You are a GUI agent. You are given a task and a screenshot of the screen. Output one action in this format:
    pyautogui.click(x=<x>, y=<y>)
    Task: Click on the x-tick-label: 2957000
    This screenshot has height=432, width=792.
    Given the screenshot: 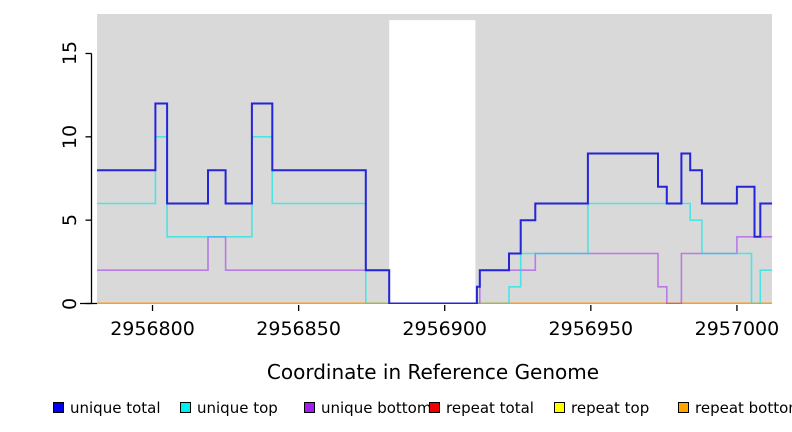 What is the action you would take?
    pyautogui.click(x=737, y=329)
    